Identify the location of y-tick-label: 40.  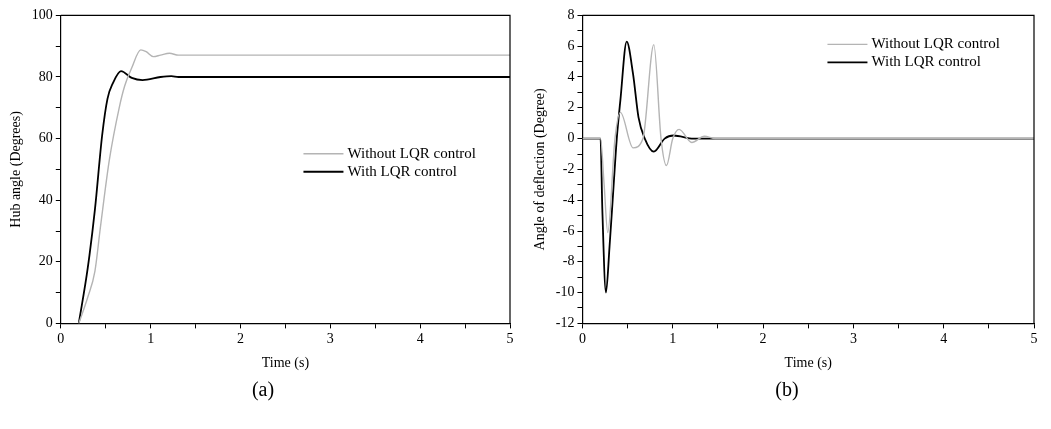
(45, 199).